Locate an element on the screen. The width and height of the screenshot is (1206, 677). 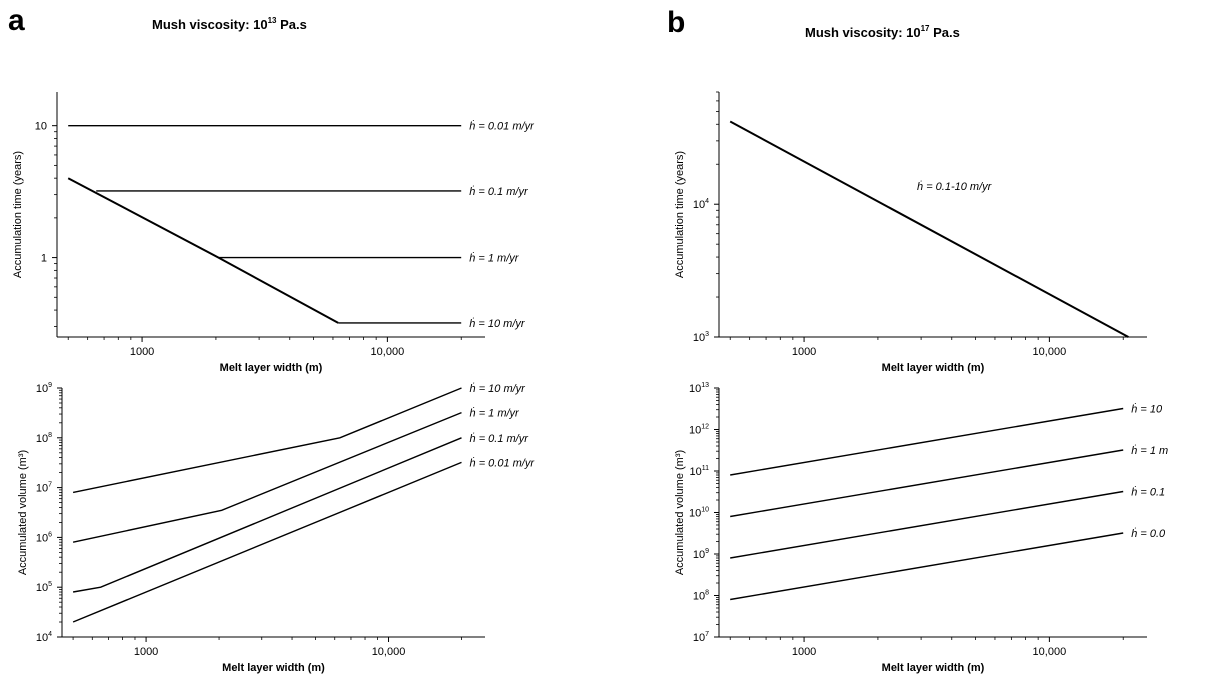
b-bottom-y-tick-exp: 7 is located at coordinates (707, 634).